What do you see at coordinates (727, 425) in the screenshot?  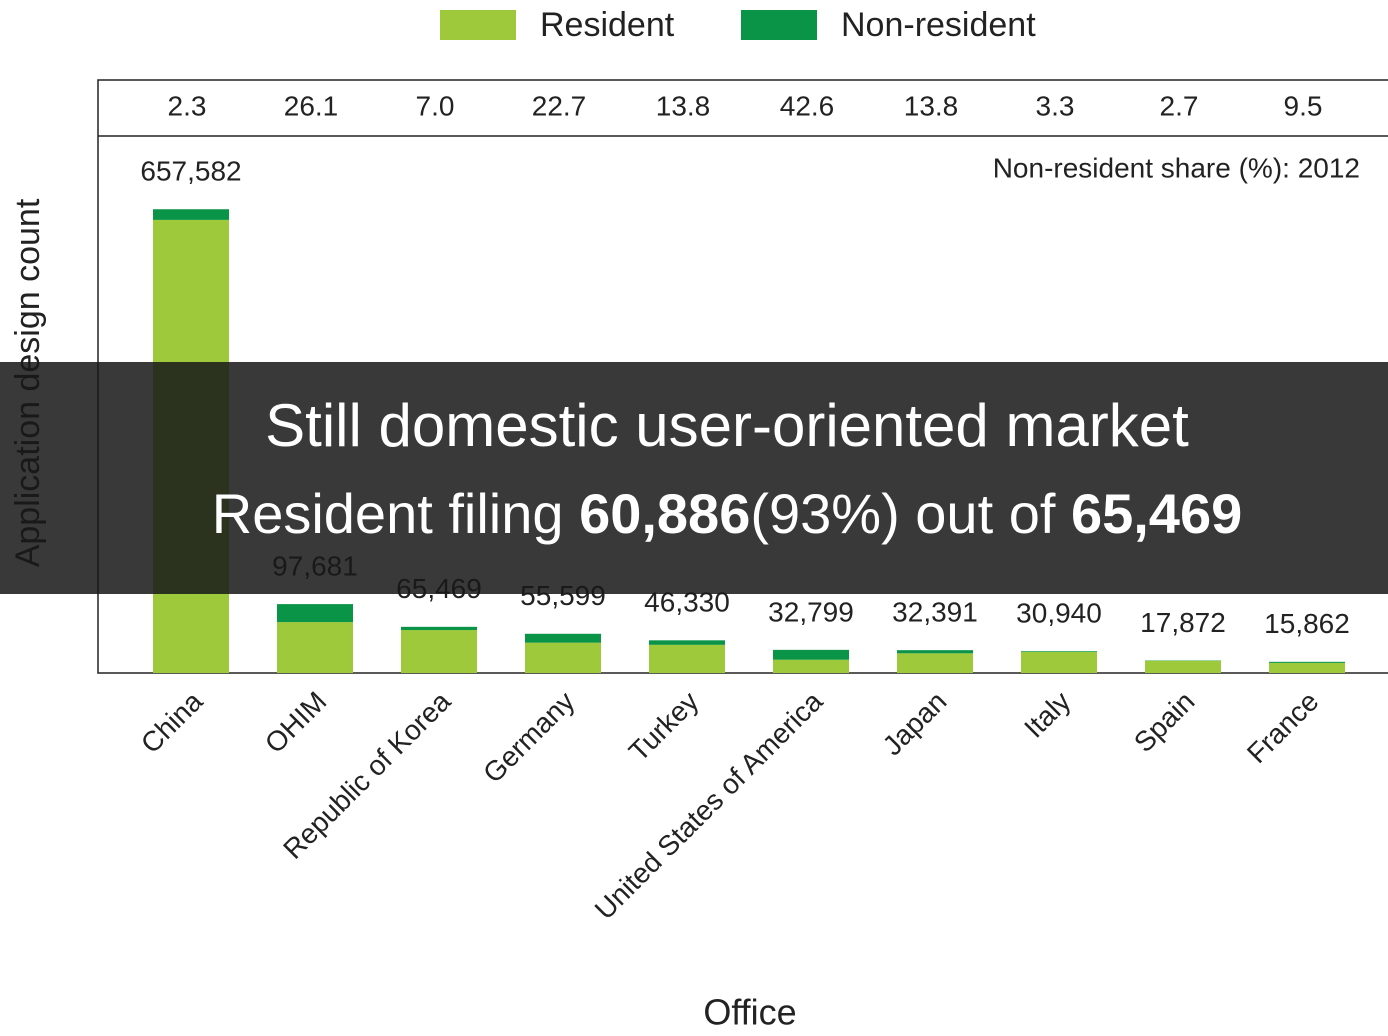 I see `overlay-line1: Still domestic user-oriented market` at bounding box center [727, 425].